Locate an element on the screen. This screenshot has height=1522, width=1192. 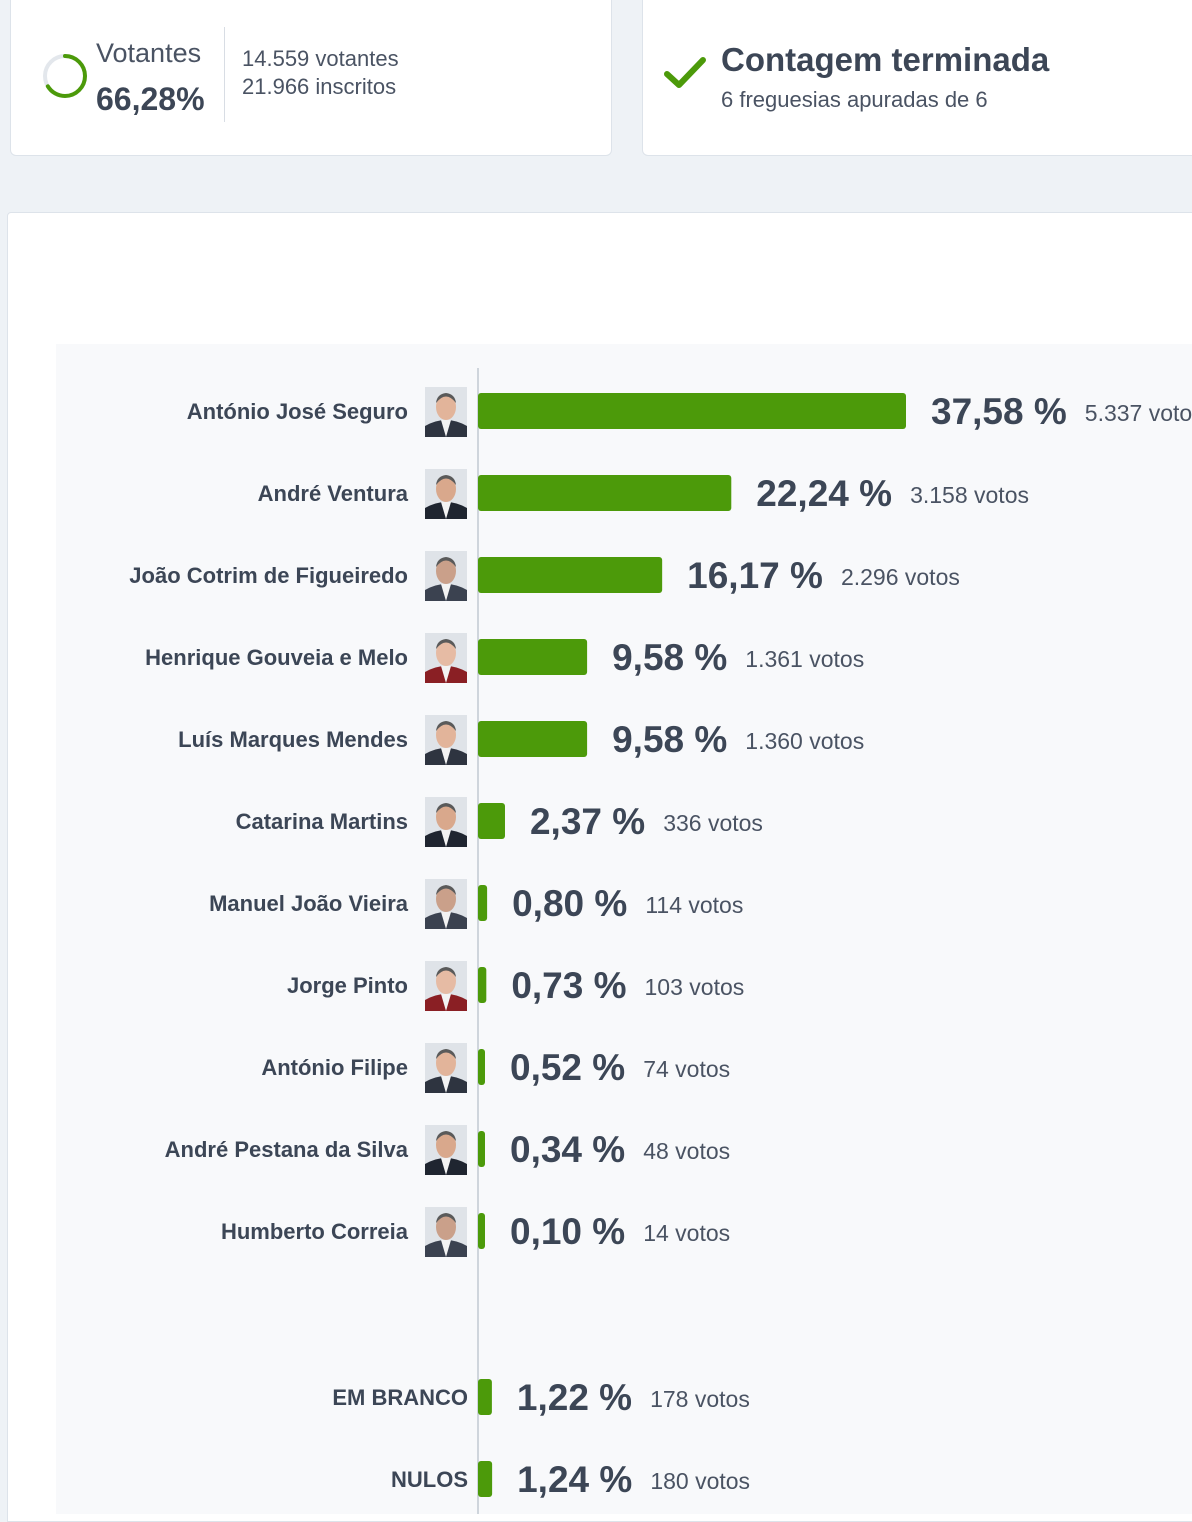
votes-label: 114 votos is located at coordinates (694, 905).